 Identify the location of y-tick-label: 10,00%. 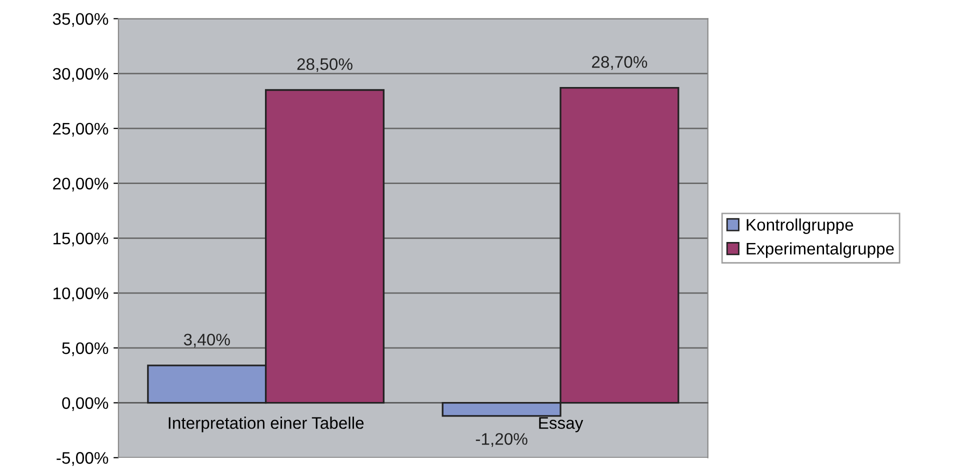
(80, 294).